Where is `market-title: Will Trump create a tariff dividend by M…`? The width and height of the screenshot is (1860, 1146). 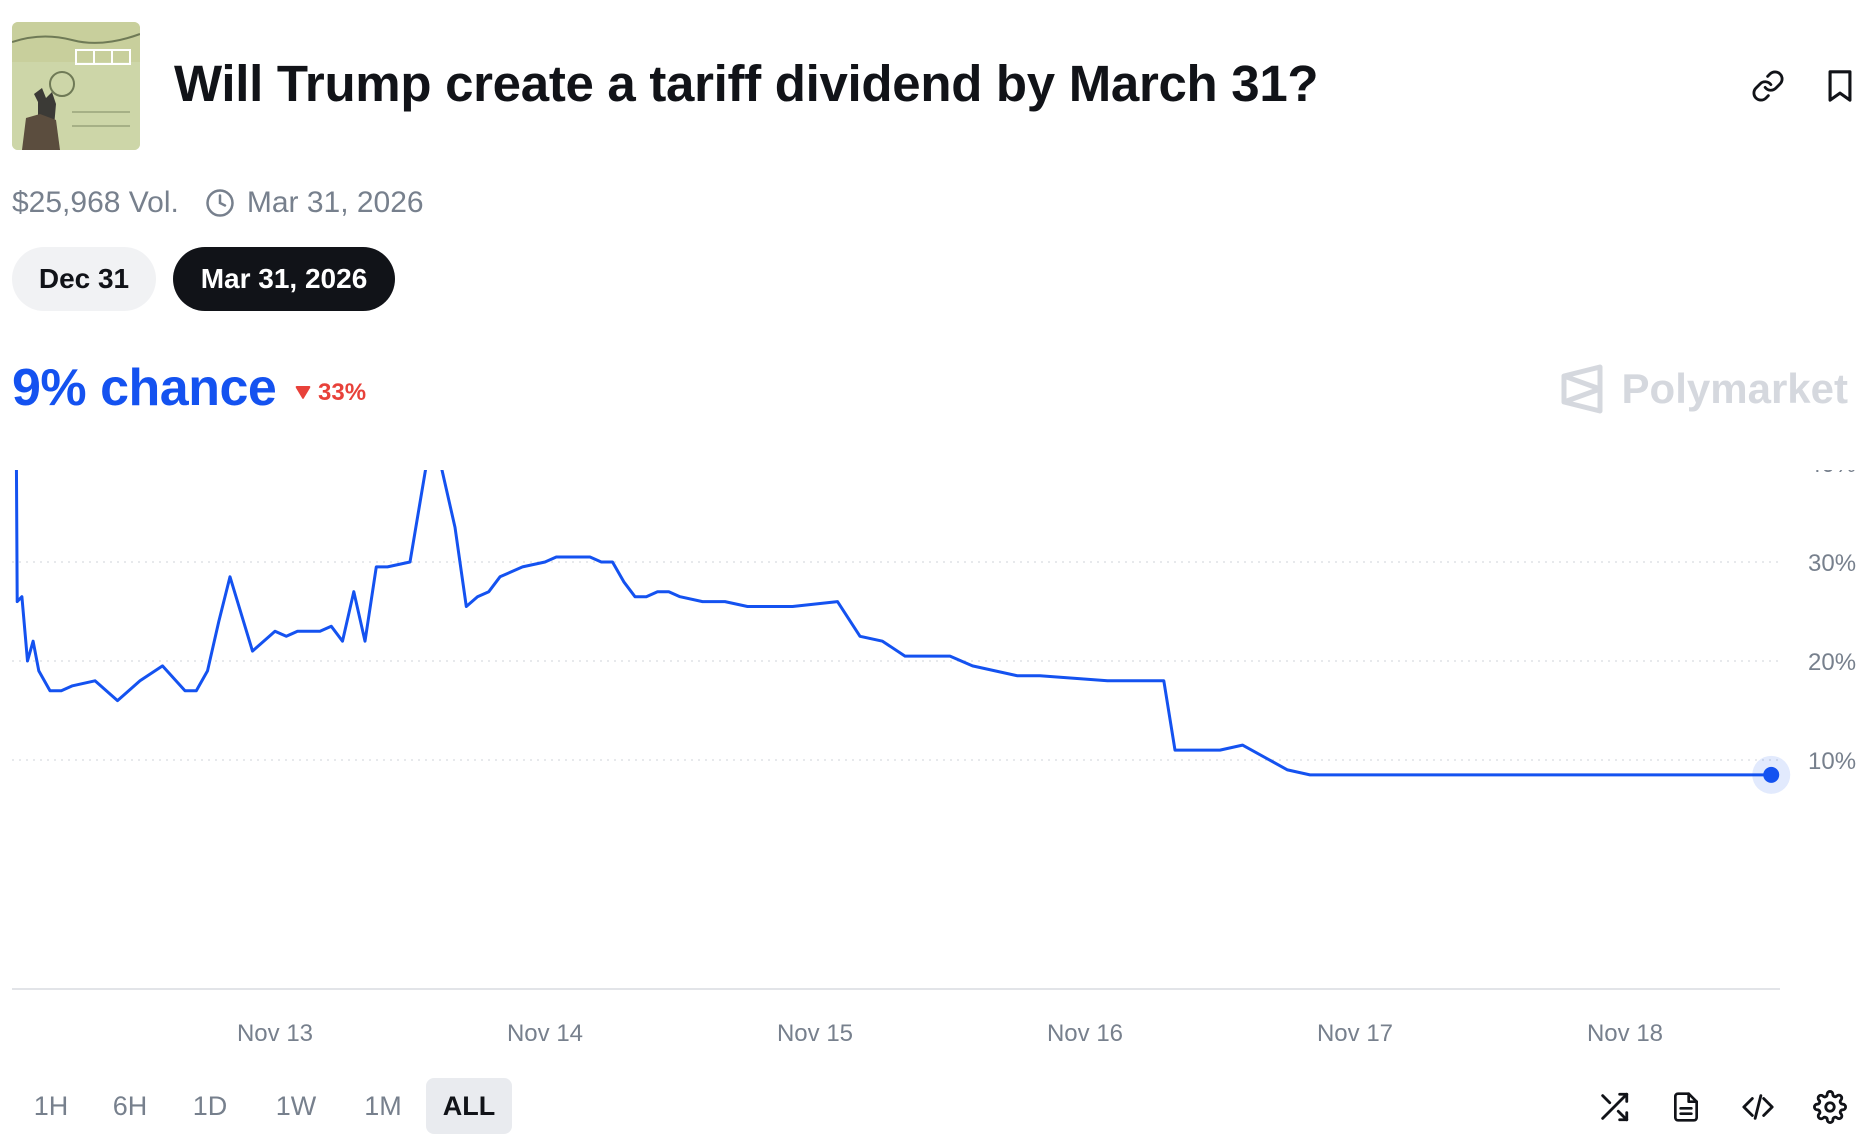 market-title: Will Trump create a tariff dividend by M… is located at coordinates (746, 83).